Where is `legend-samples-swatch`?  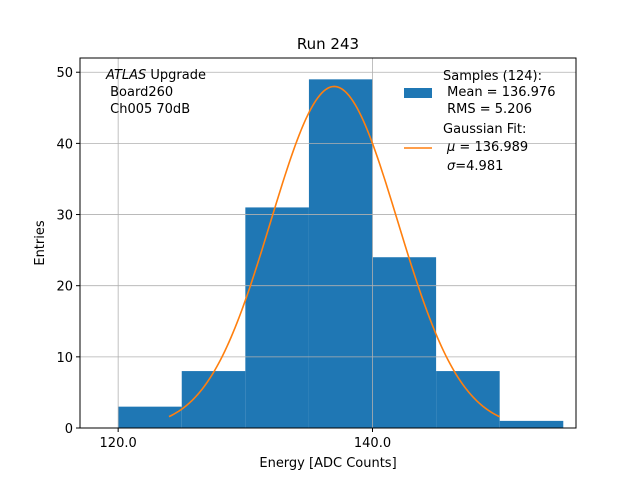 legend-samples-swatch is located at coordinates (418, 93).